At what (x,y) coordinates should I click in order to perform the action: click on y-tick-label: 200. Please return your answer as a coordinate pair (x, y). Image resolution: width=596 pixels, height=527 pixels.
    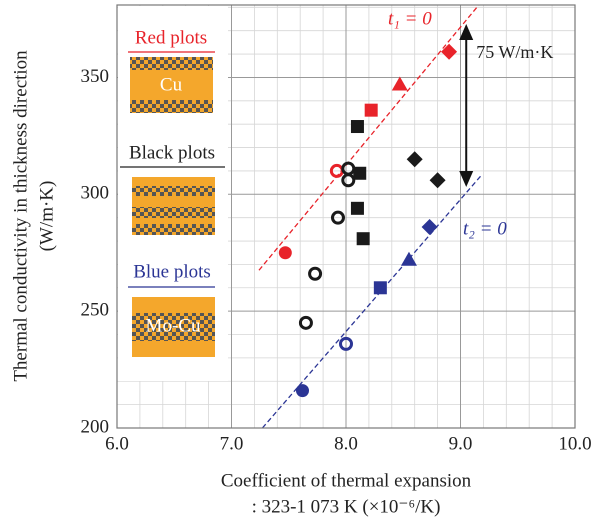
    Looking at the image, I should click on (95, 426).